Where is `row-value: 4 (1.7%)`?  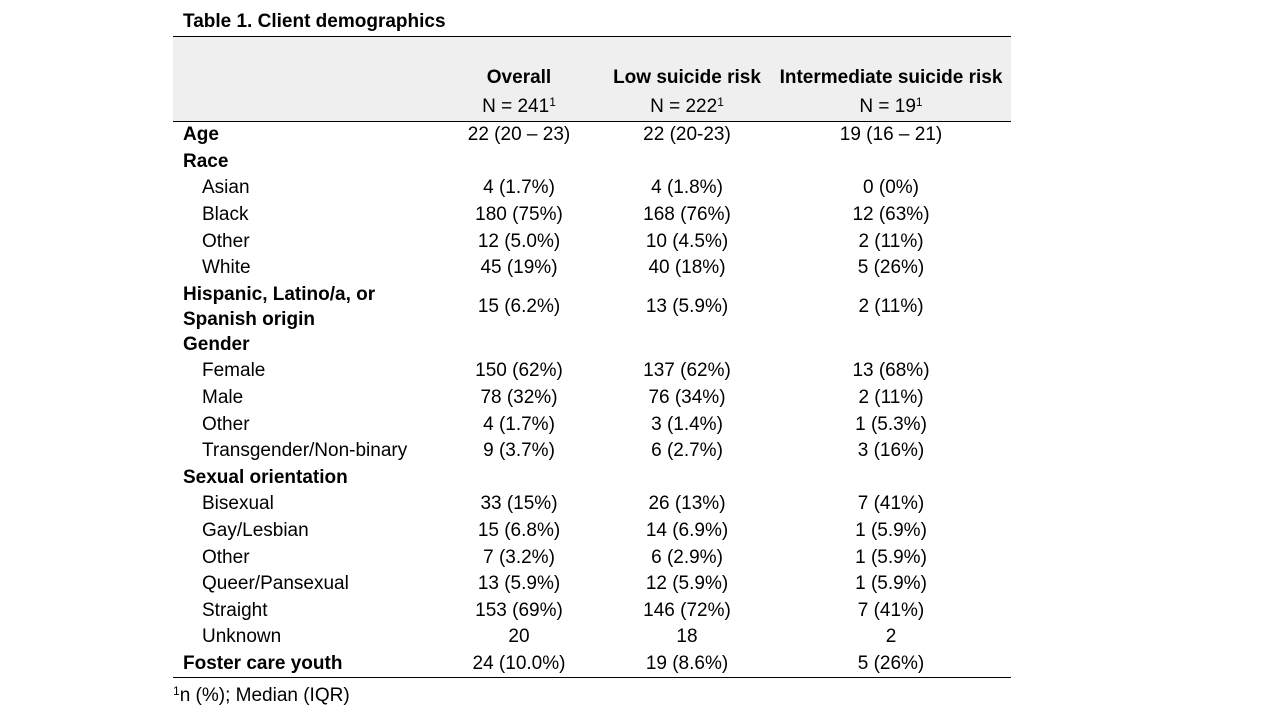 row-value: 4 (1.7%) is located at coordinates (519, 188).